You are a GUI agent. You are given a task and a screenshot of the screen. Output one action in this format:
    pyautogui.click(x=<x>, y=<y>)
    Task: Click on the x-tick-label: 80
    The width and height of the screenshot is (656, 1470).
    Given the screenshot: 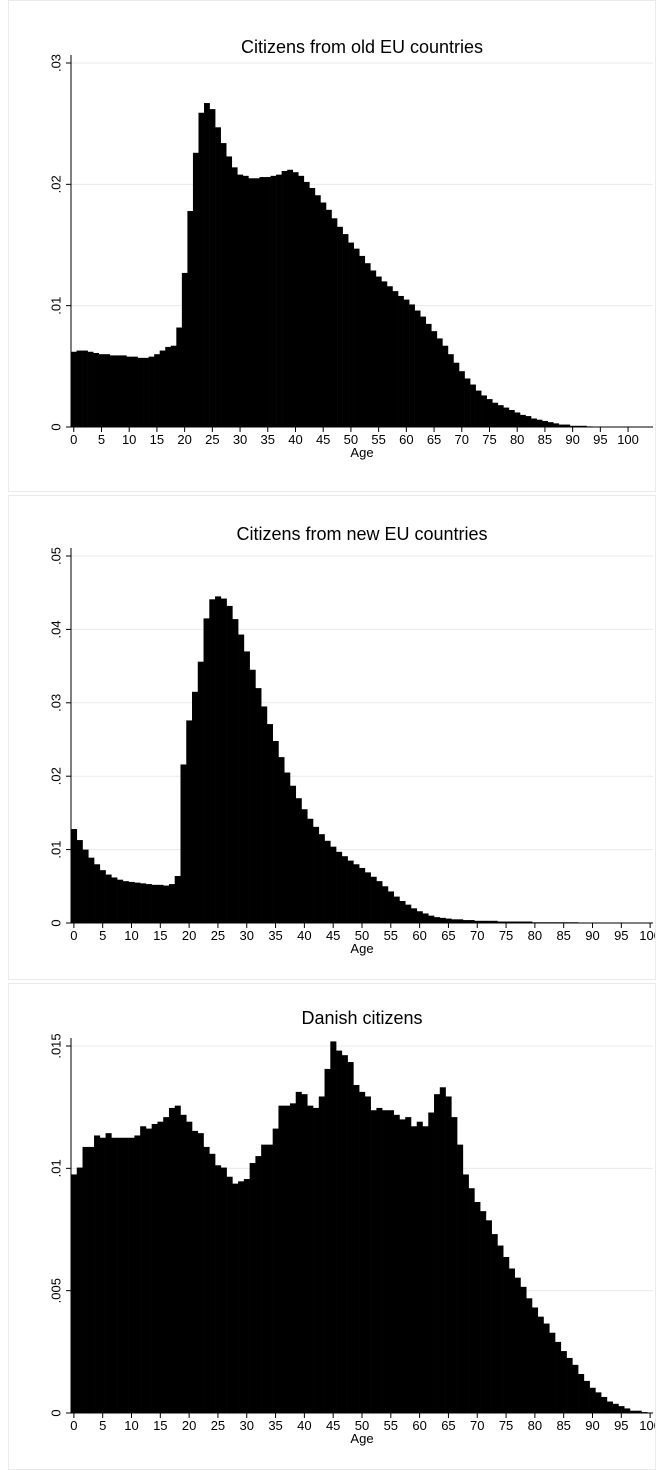 What is the action you would take?
    pyautogui.click(x=535, y=1425)
    